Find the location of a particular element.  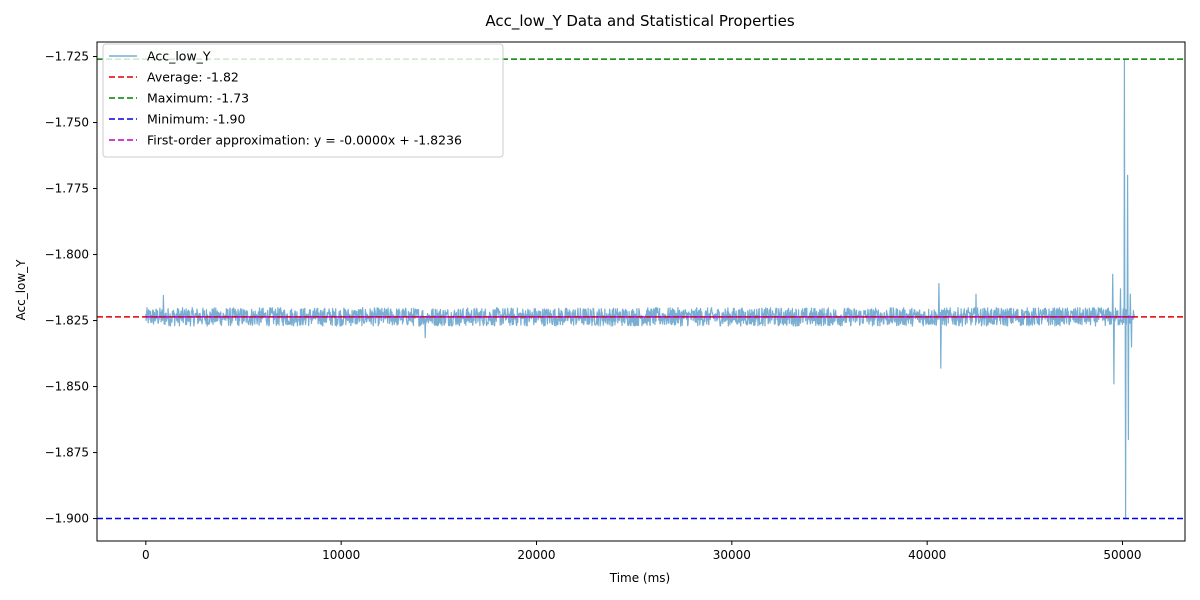

y-tick-label: −1.825 is located at coordinates (67, 321).